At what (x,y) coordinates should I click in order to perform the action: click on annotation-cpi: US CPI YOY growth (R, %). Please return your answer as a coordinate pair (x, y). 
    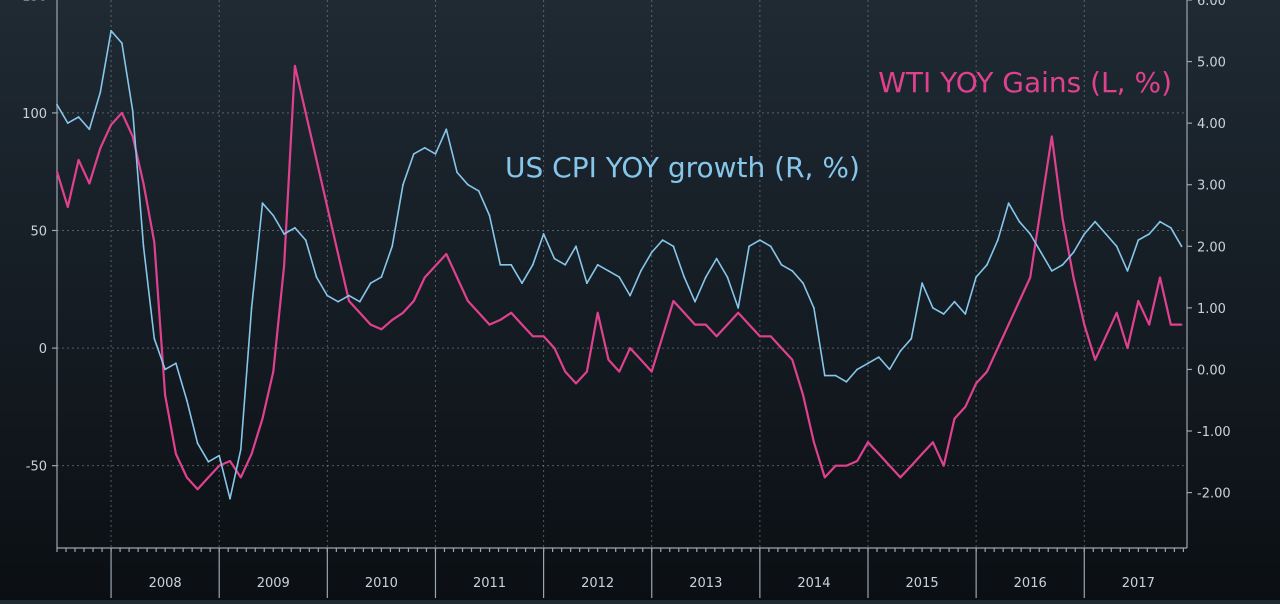
    Looking at the image, I should click on (682, 167).